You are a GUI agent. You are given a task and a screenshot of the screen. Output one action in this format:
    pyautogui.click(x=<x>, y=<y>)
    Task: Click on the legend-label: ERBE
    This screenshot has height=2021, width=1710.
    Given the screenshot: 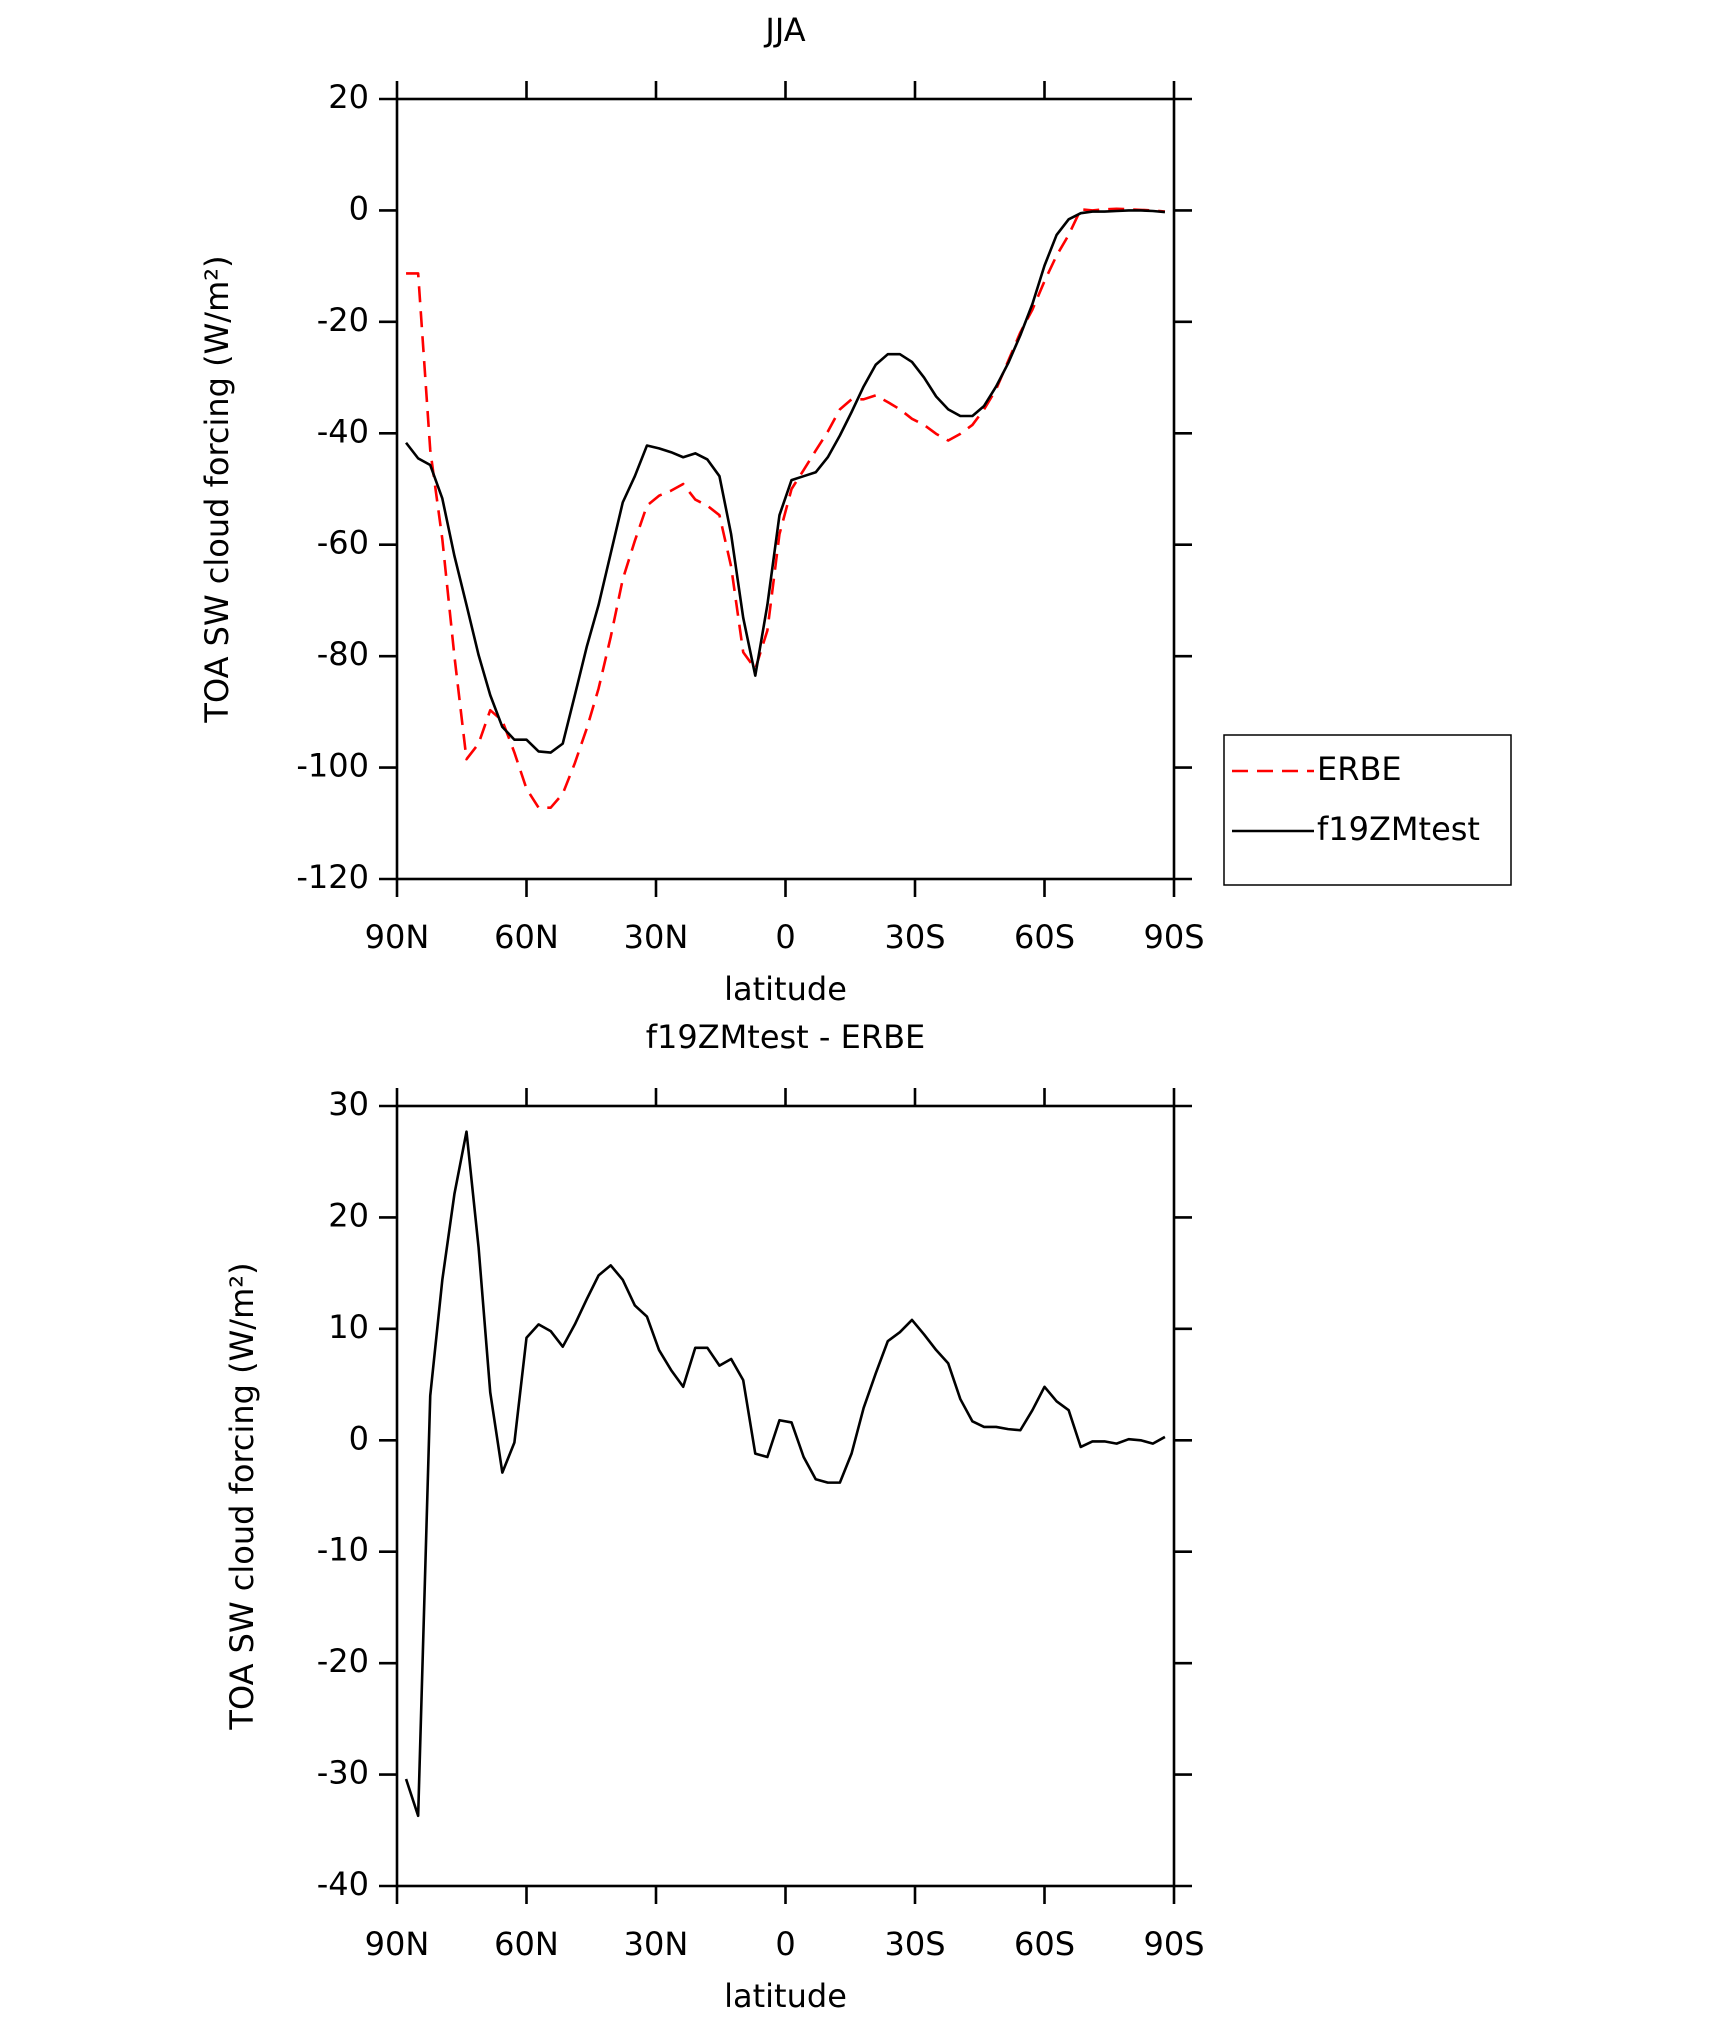 What is the action you would take?
    pyautogui.click(x=1359, y=769)
    